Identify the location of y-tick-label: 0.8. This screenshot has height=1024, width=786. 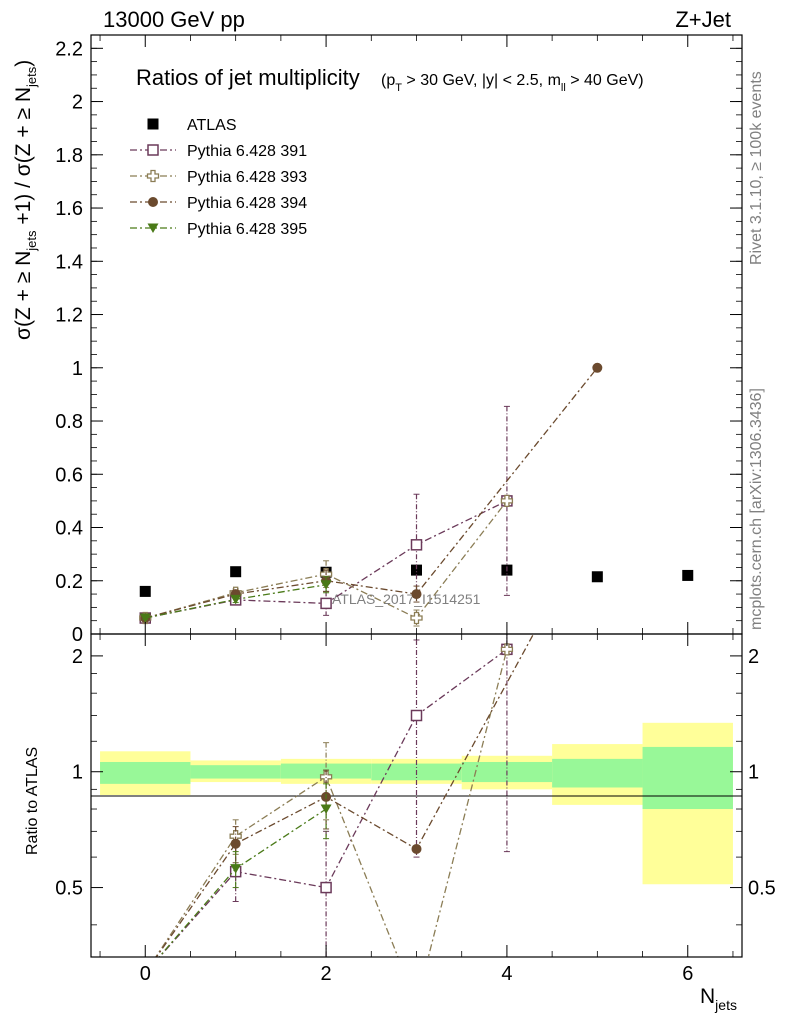
(69, 422).